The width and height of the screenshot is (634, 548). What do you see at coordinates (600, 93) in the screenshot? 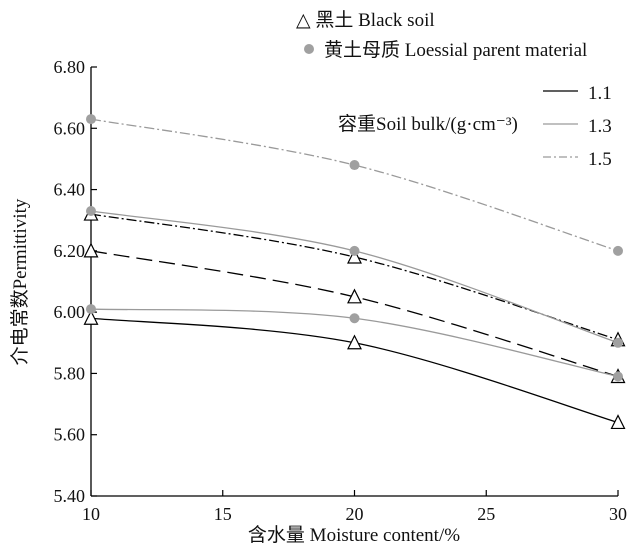
I see `legend-label-1-1: 1.1` at bounding box center [600, 93].